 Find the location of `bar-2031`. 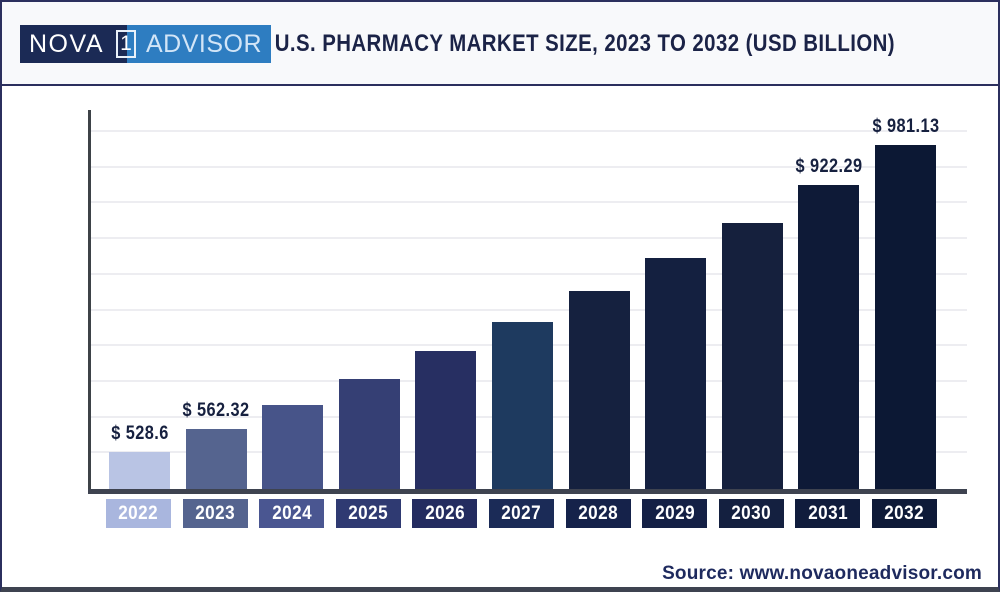

bar-2031 is located at coordinates (829, 337).